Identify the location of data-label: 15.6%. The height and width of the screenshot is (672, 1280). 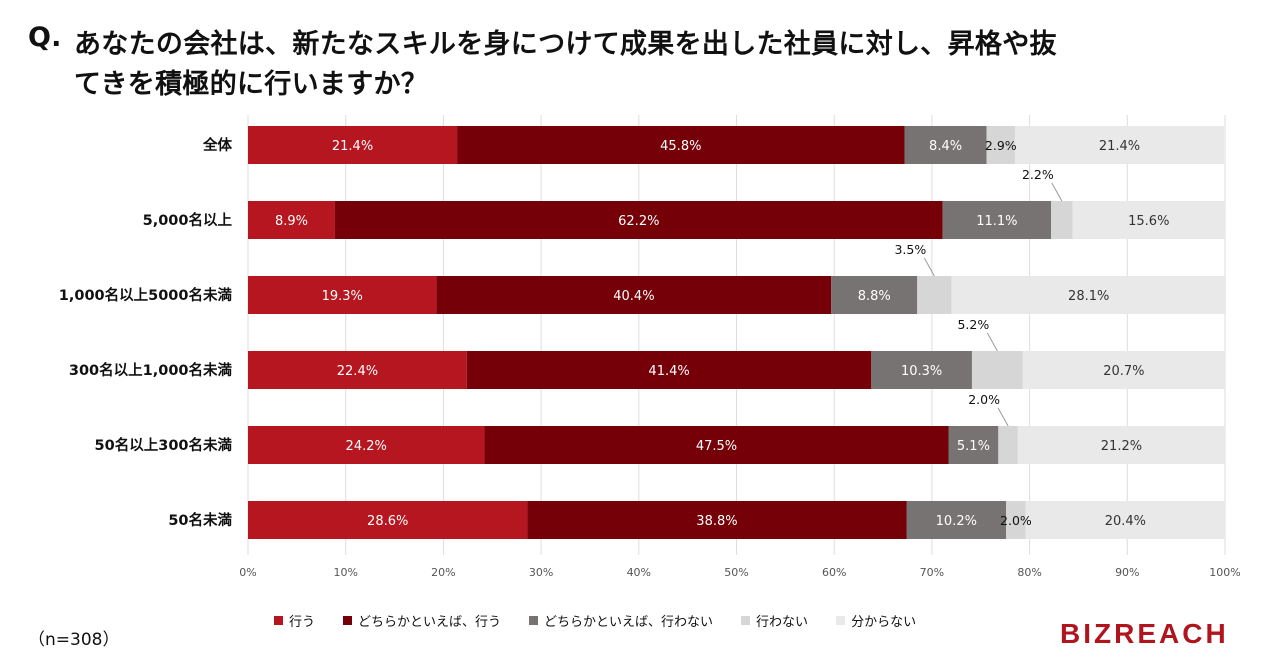
(1148, 221).